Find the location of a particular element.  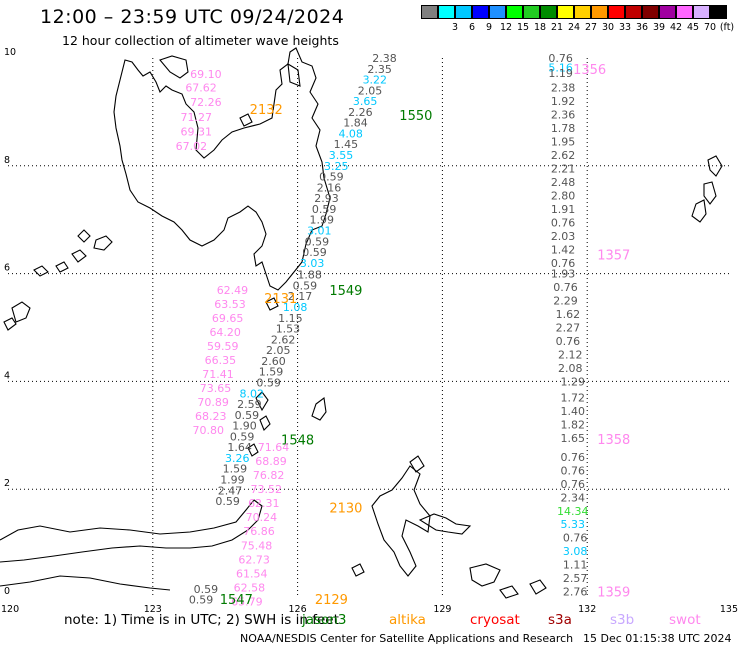

wave-height-value: 2.05 is located at coordinates (278, 350).